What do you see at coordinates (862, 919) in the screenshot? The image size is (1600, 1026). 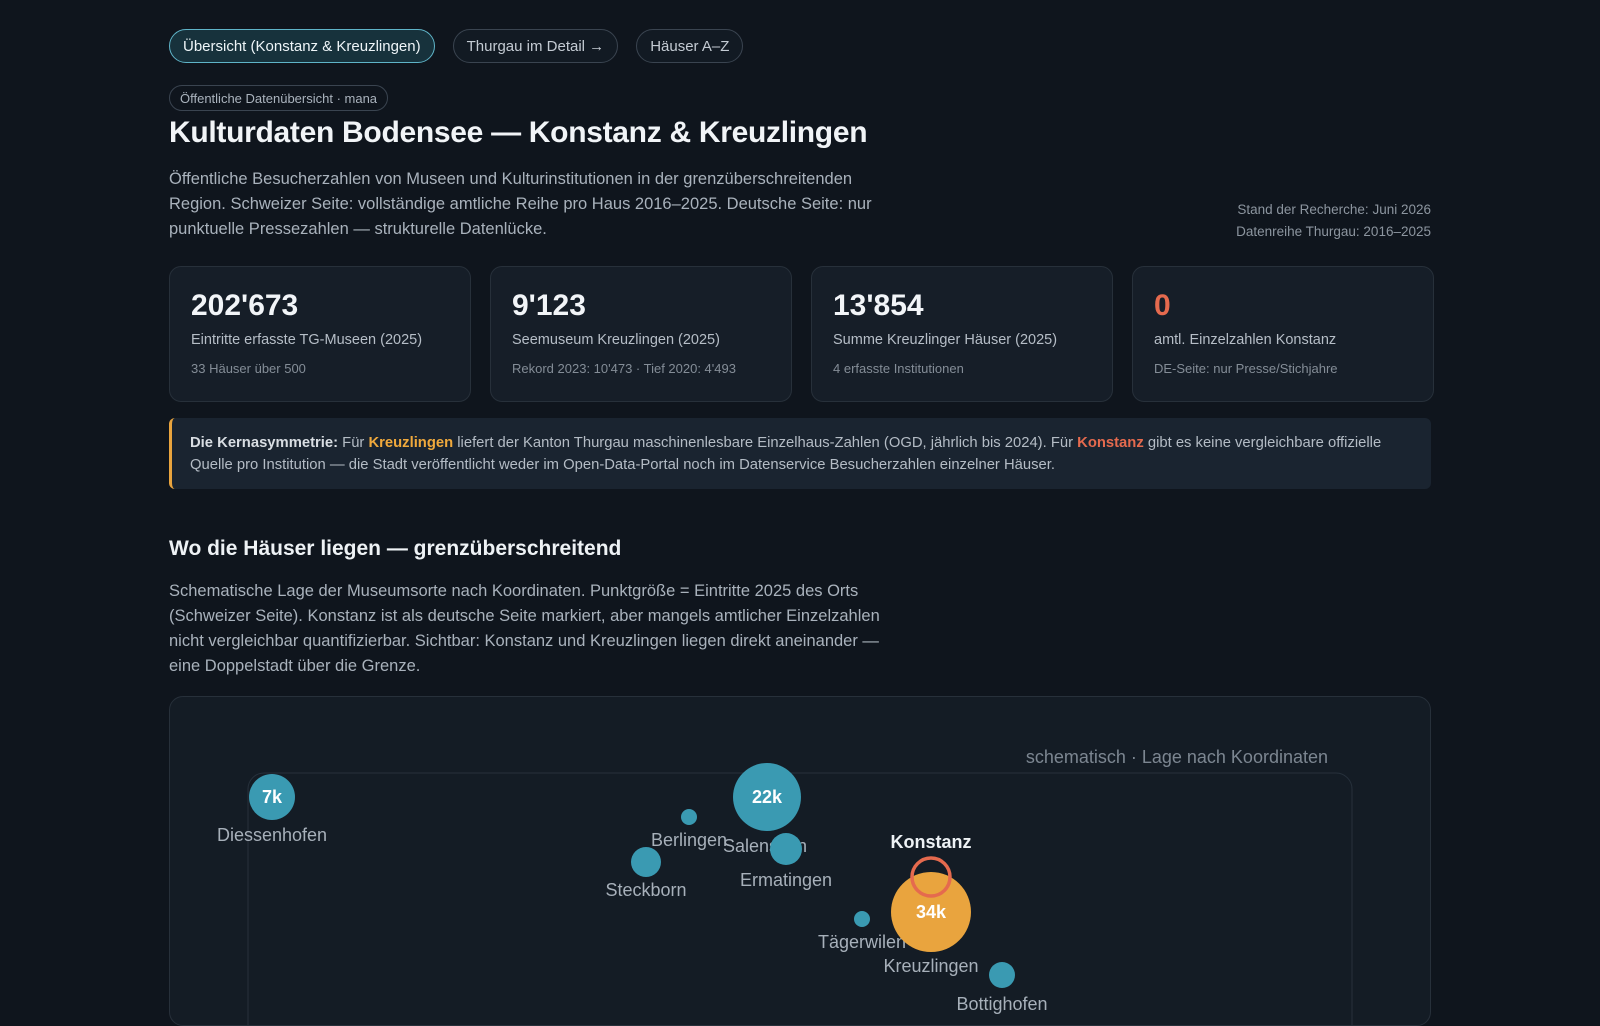 I see `place-dot-taegerwilen` at bounding box center [862, 919].